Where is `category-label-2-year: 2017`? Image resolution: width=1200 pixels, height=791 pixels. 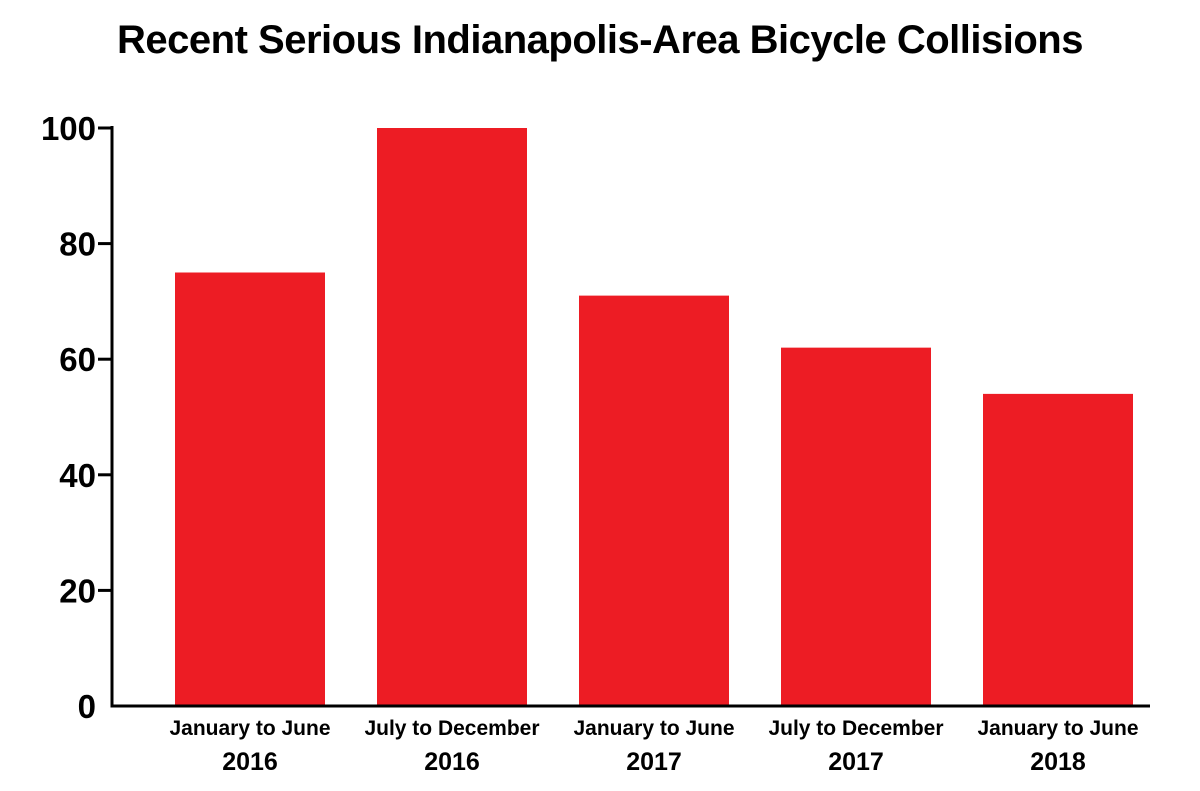 category-label-2-year: 2017 is located at coordinates (654, 762).